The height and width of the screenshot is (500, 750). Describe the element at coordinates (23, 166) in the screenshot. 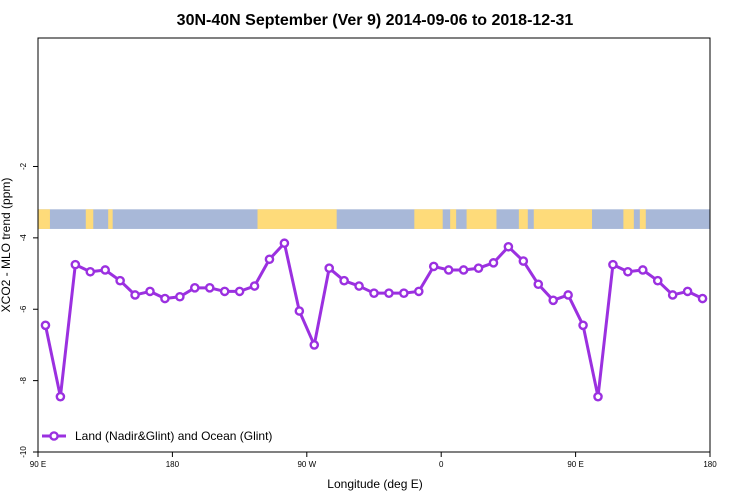

I see `y-tick-label: -2` at that location.